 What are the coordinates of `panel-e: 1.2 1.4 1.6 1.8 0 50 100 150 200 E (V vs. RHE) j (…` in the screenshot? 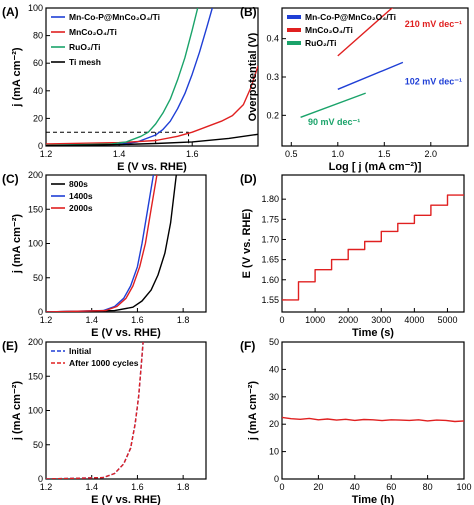 It's located at (104, 421).